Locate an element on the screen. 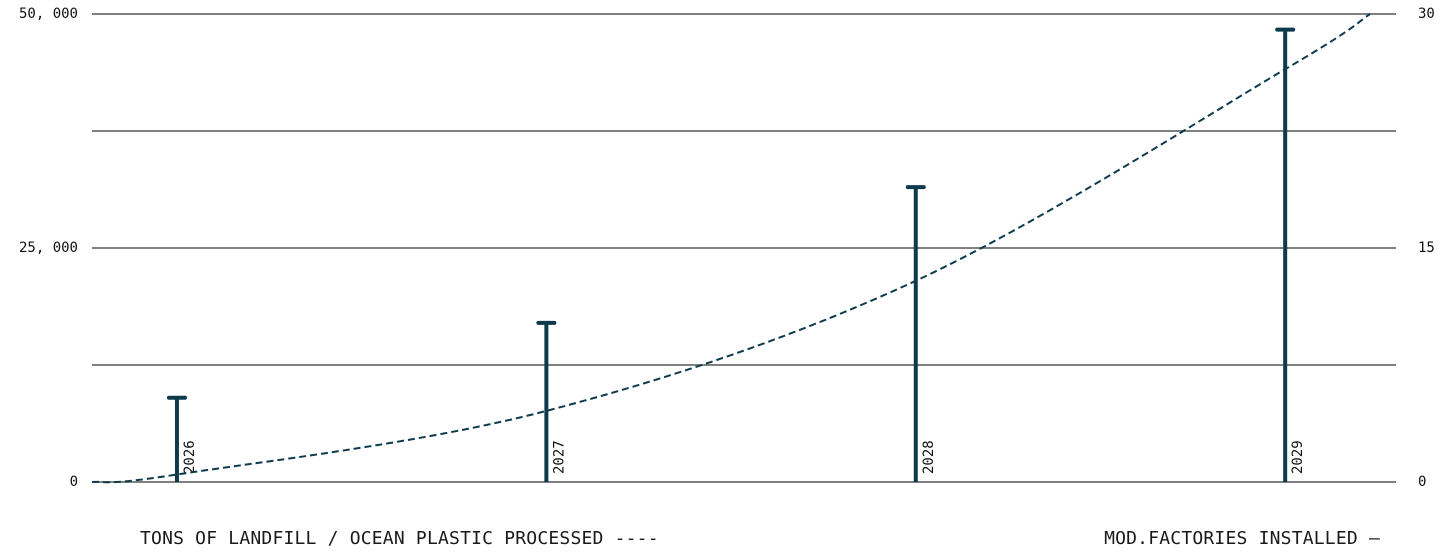 The image size is (1453, 556). left-tick-label-2: 50, 000 is located at coordinates (48, 14).